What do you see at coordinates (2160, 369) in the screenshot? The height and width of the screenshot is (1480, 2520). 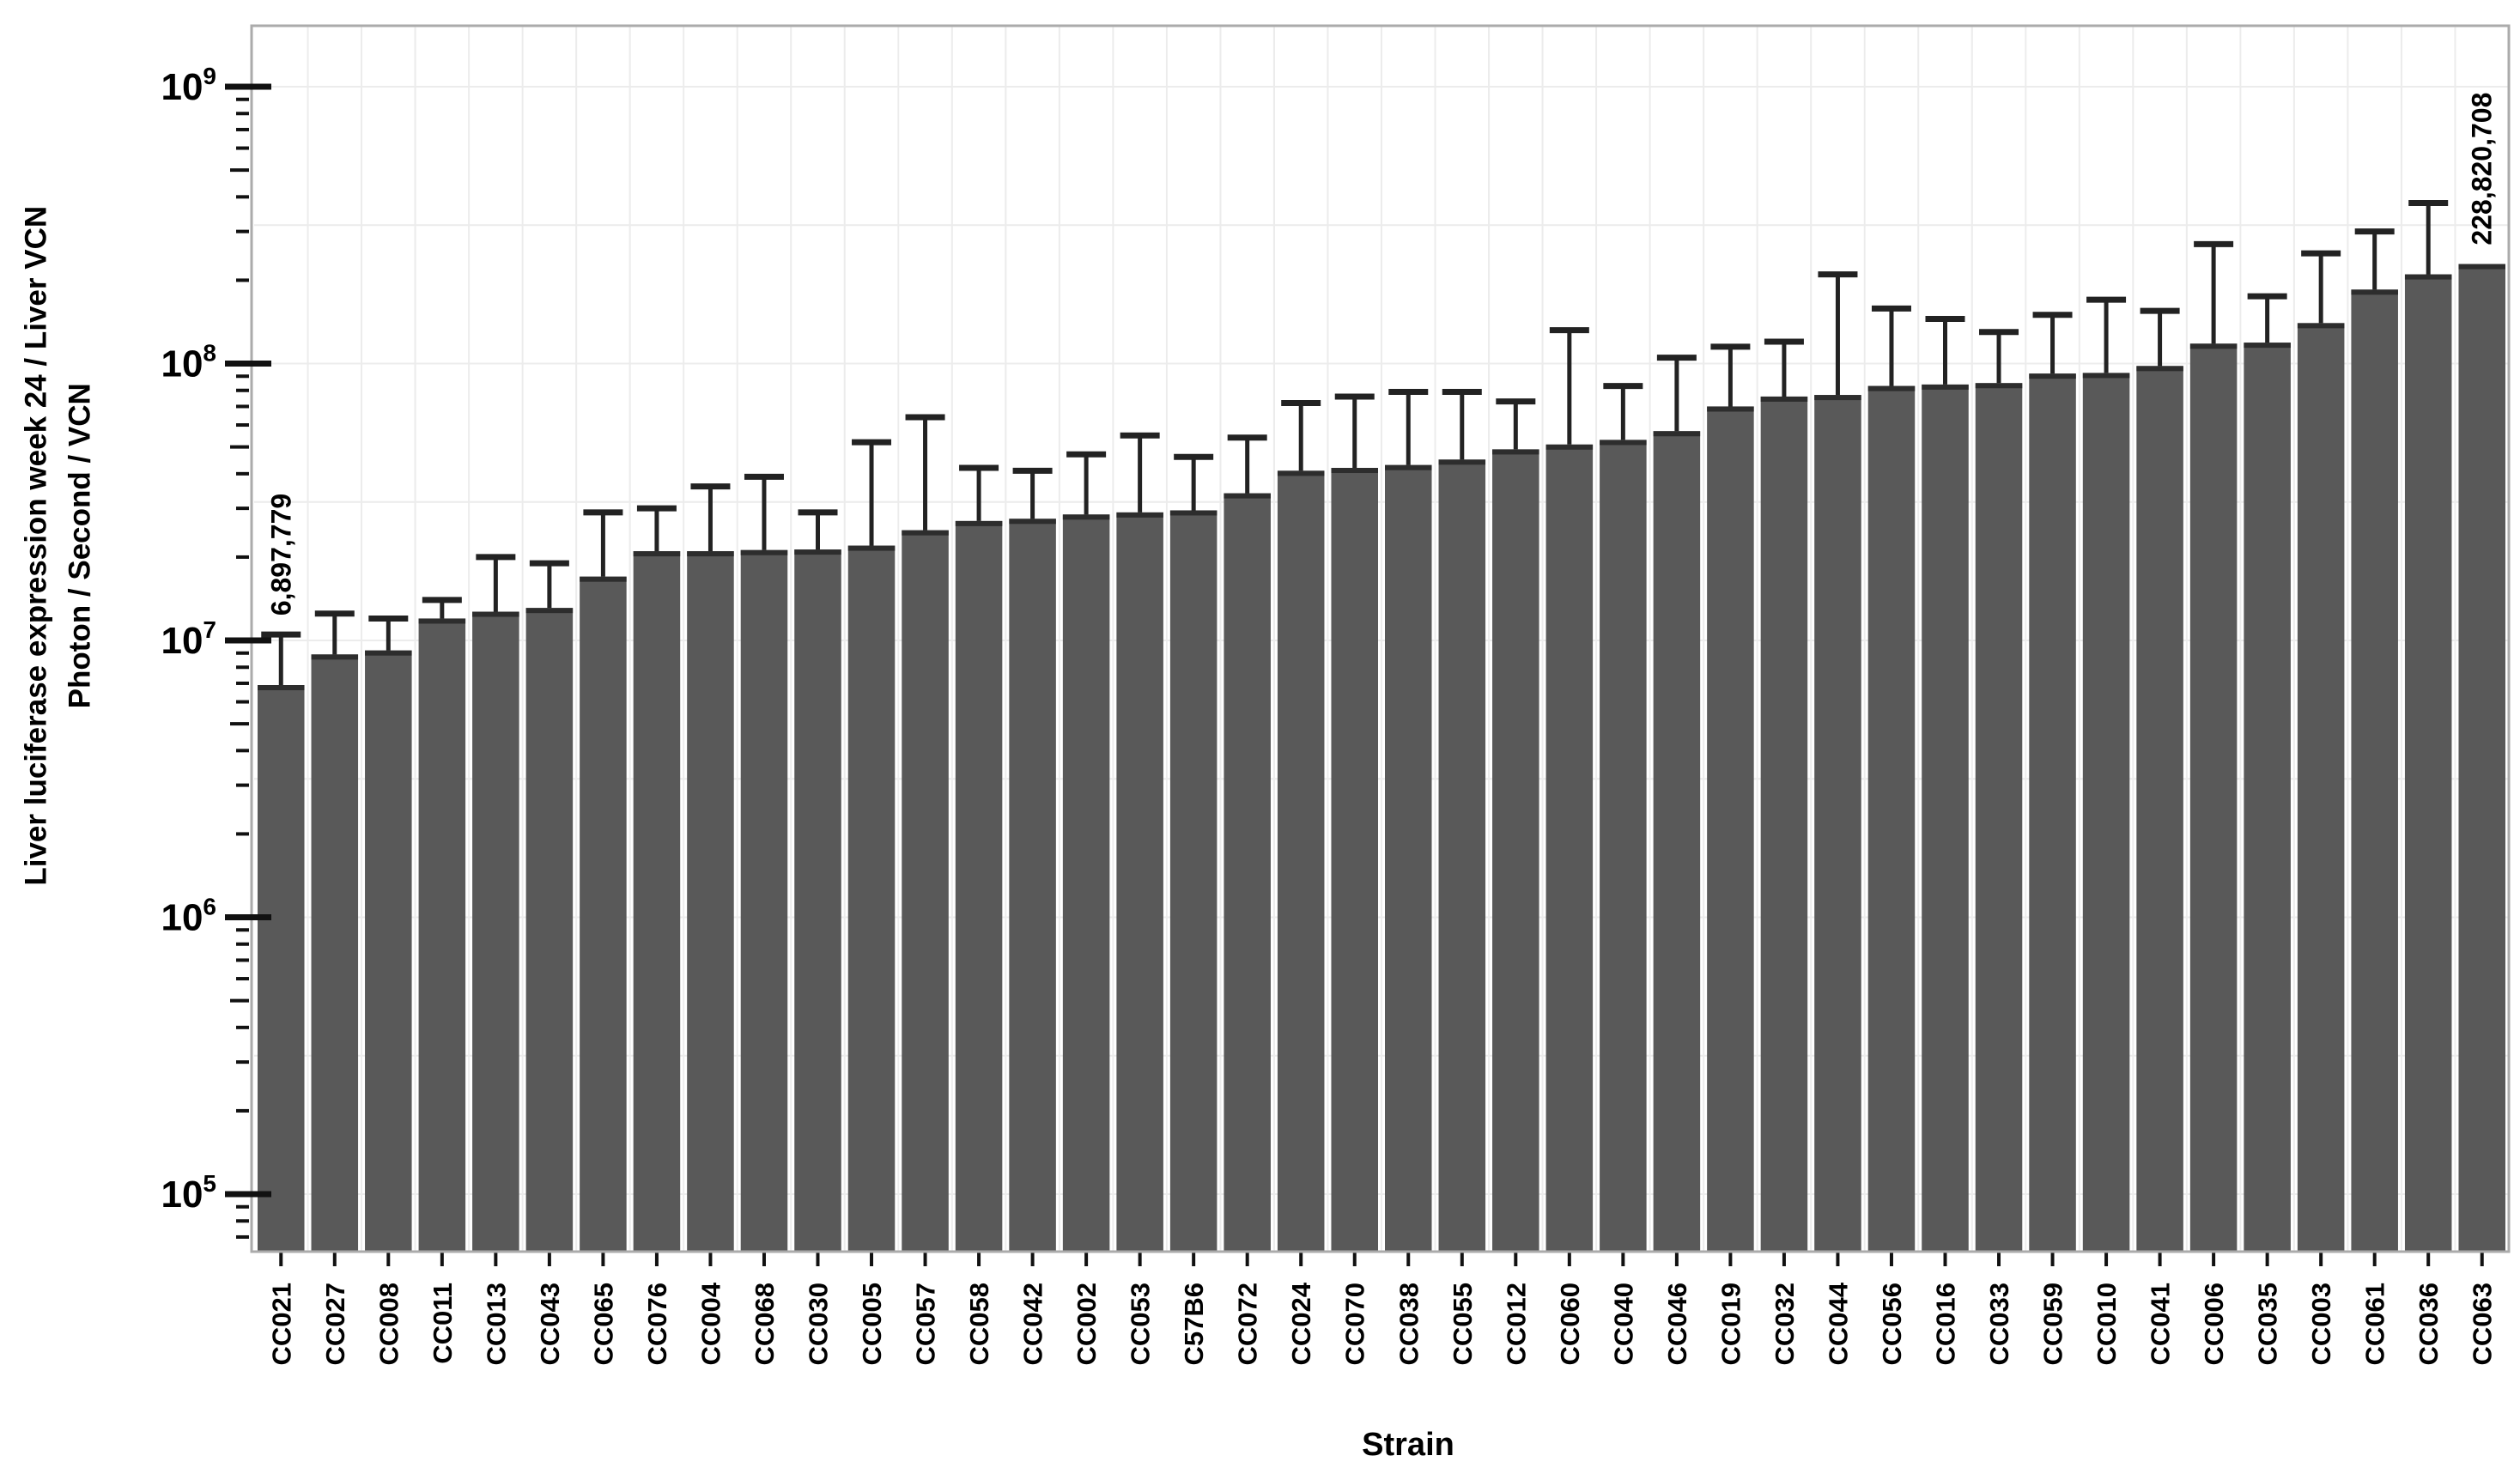 I see `bar-top-edge-CC041` at bounding box center [2160, 369].